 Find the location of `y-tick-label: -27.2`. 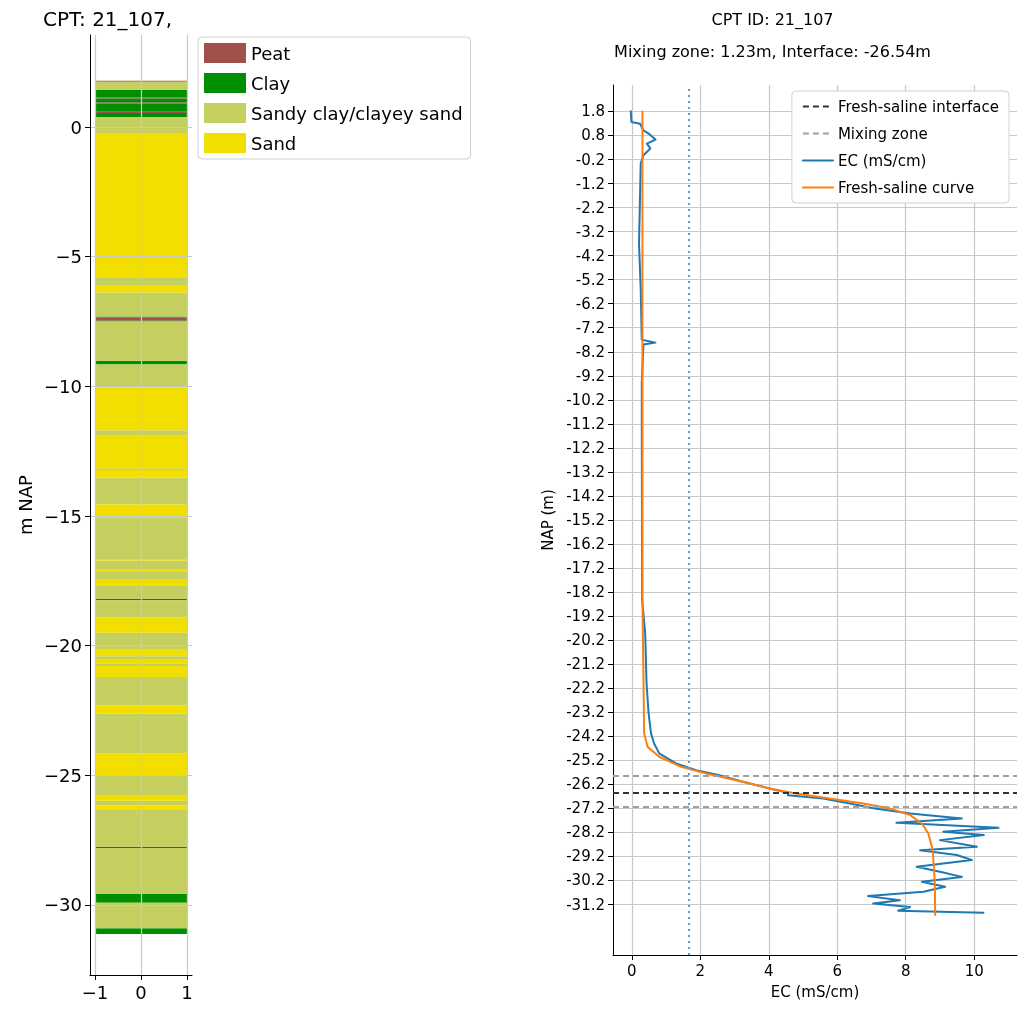

y-tick-label: -27.2 is located at coordinates (585, 808).